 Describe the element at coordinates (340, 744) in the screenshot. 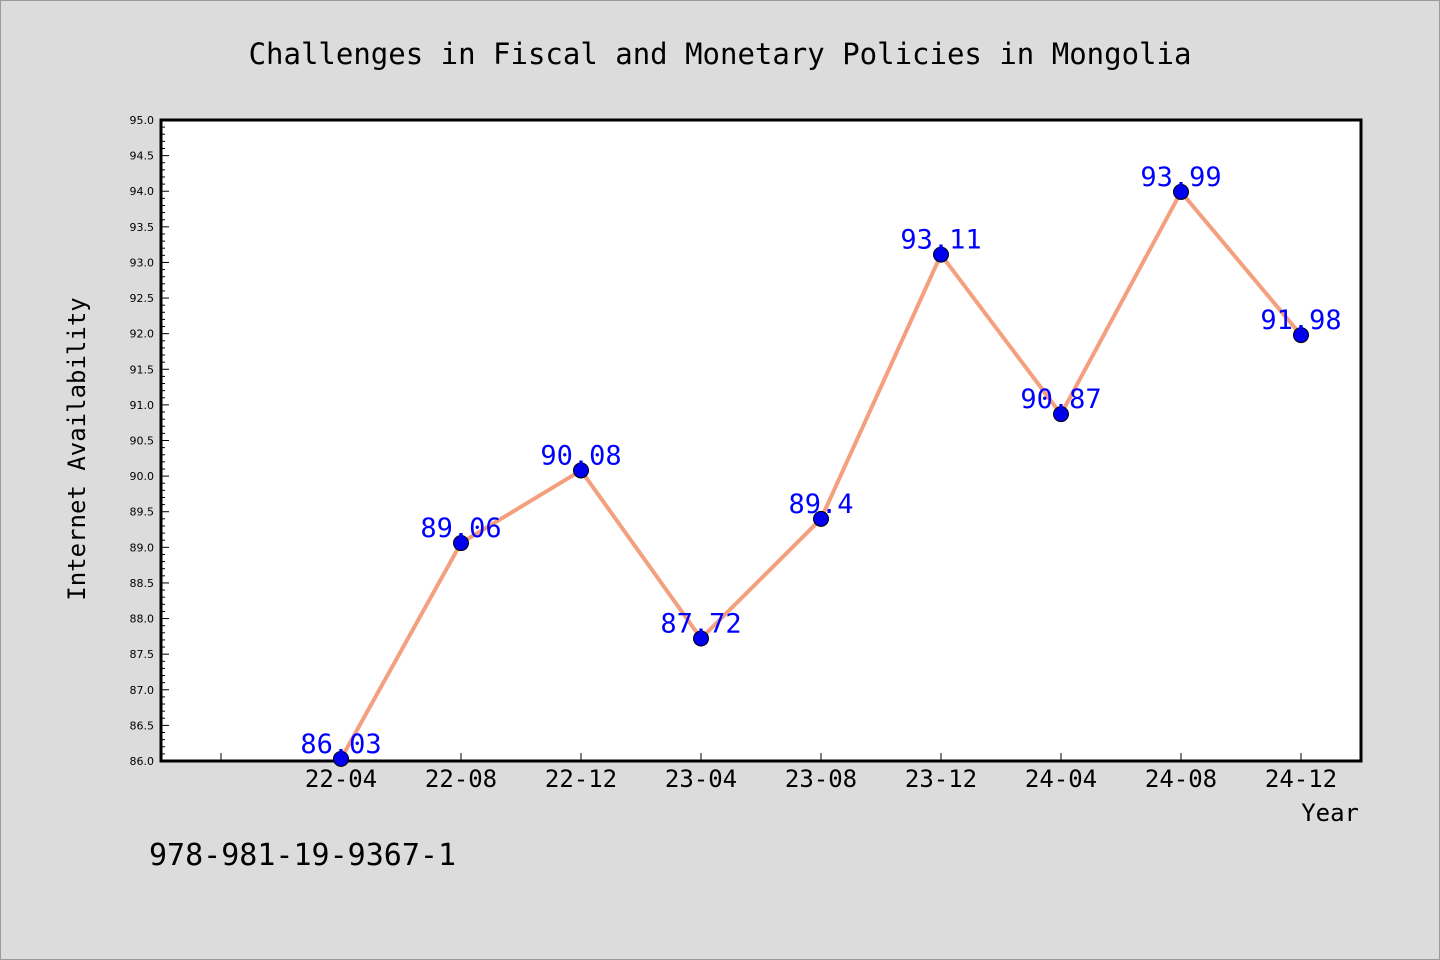

I see `data-label: 86.03` at that location.